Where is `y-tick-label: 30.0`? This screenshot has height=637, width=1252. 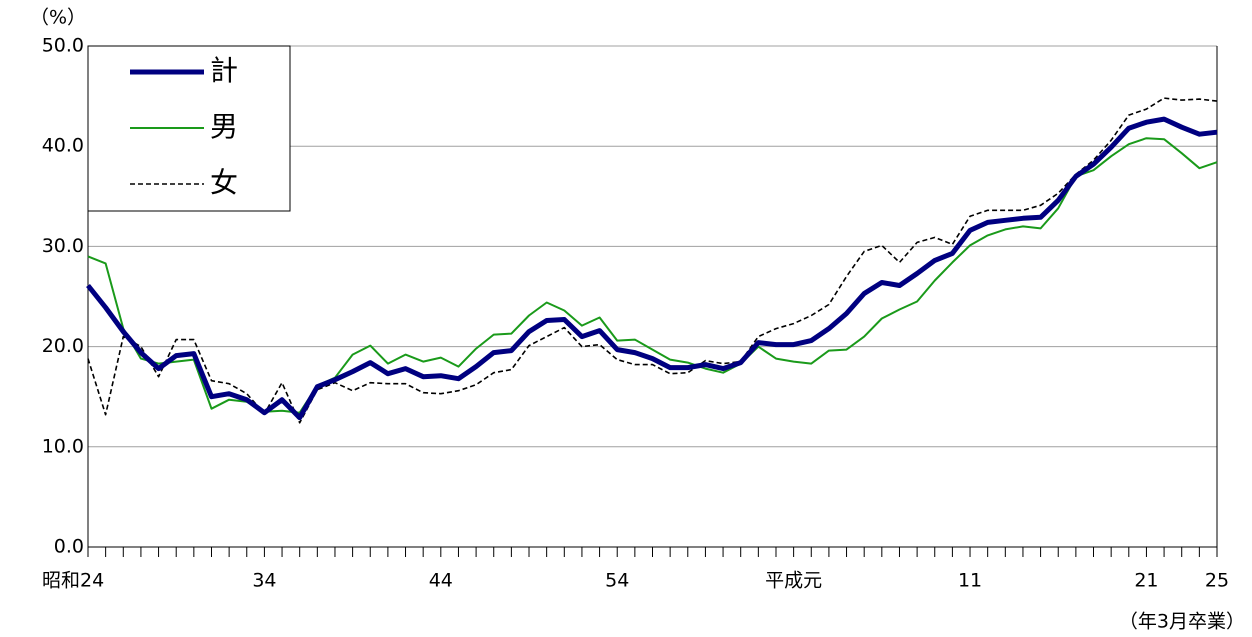
y-tick-label: 30.0 is located at coordinates (63, 246).